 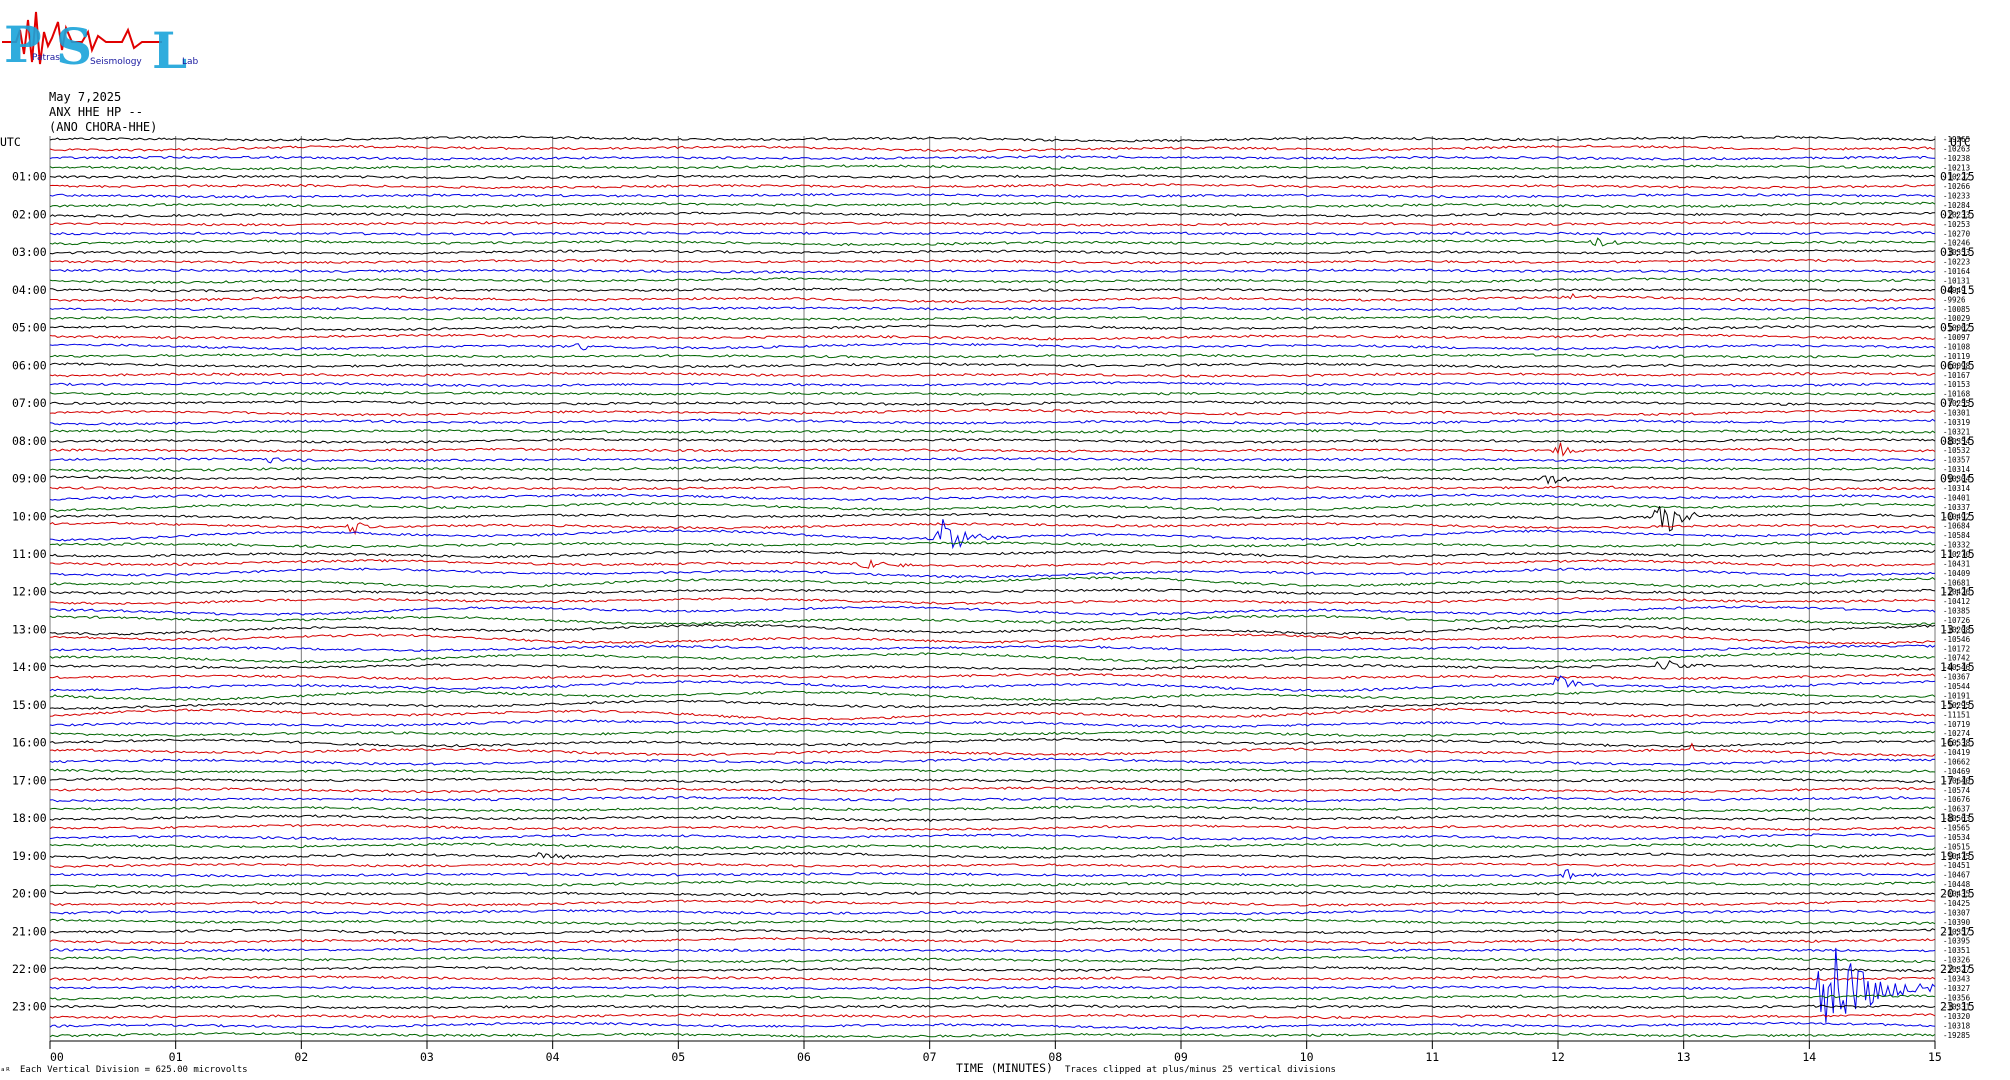 I want to click on trace-offset-label: -10233, so click(x=1956, y=196).